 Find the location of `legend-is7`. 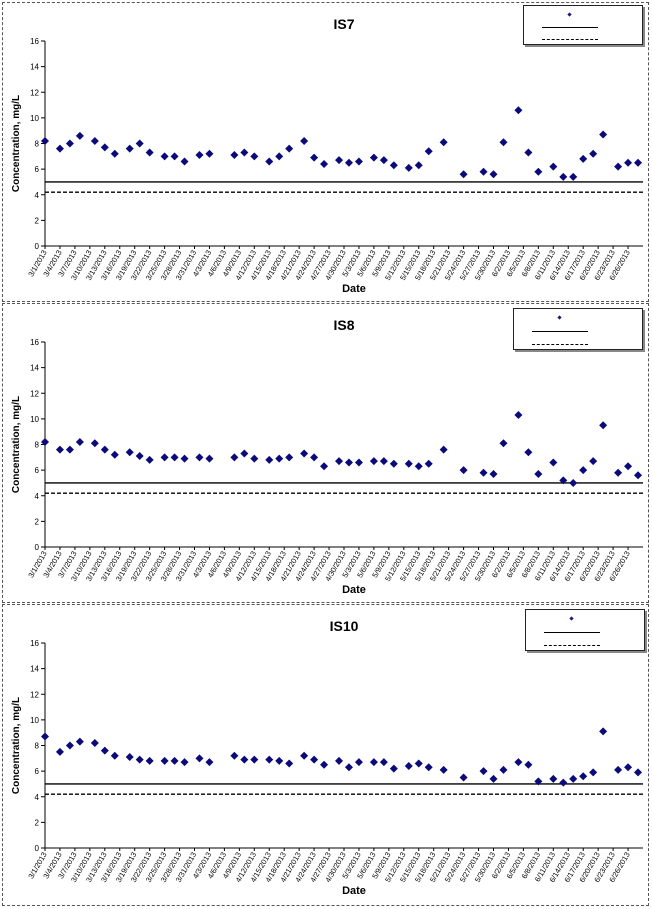

legend-is7 is located at coordinates (583, 25).